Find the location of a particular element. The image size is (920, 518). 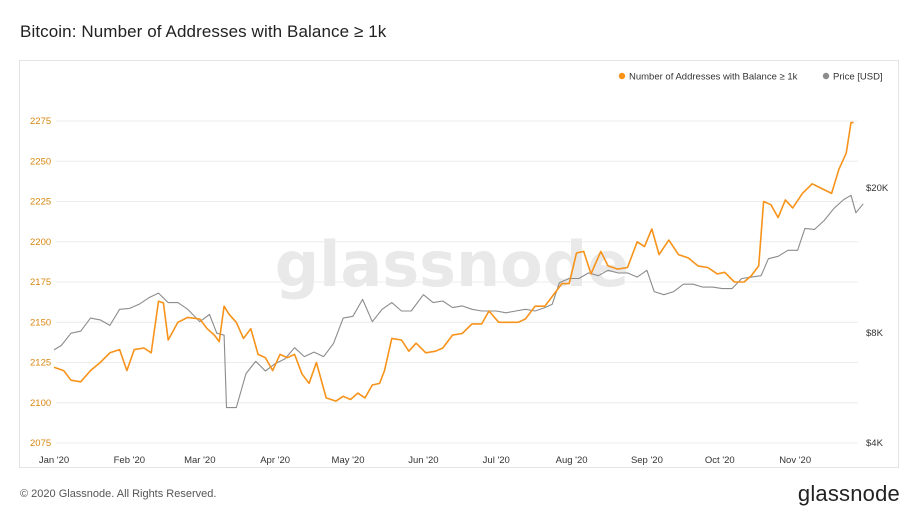

y-left-tick-label: 2175 is located at coordinates (40, 282).